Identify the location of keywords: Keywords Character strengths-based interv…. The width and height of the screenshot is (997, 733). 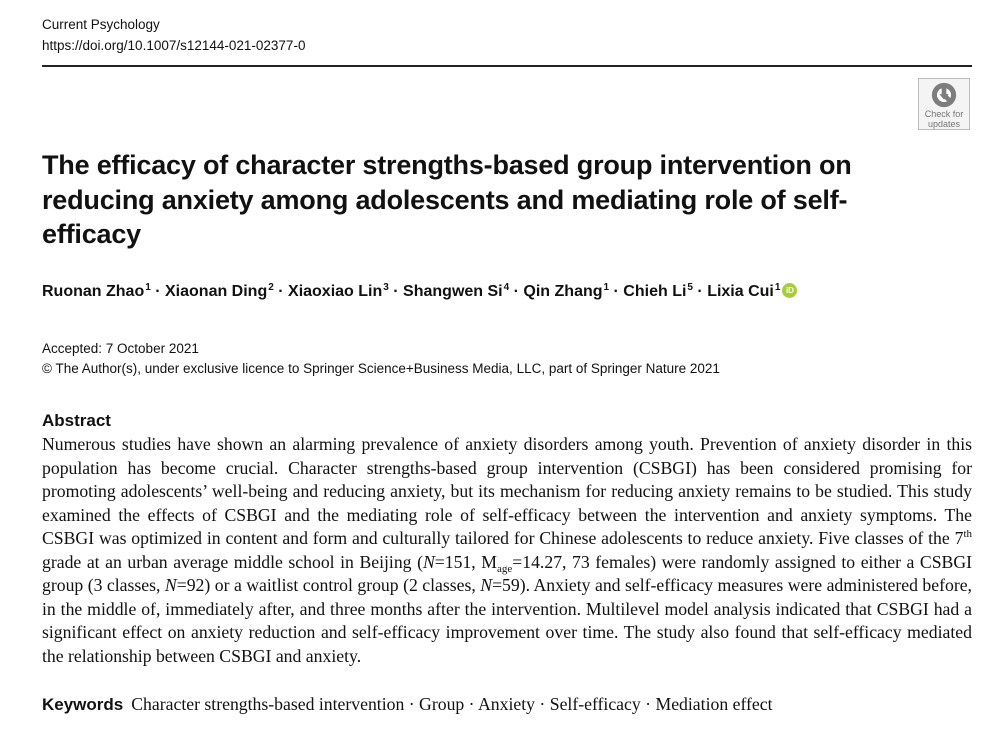
(407, 704).